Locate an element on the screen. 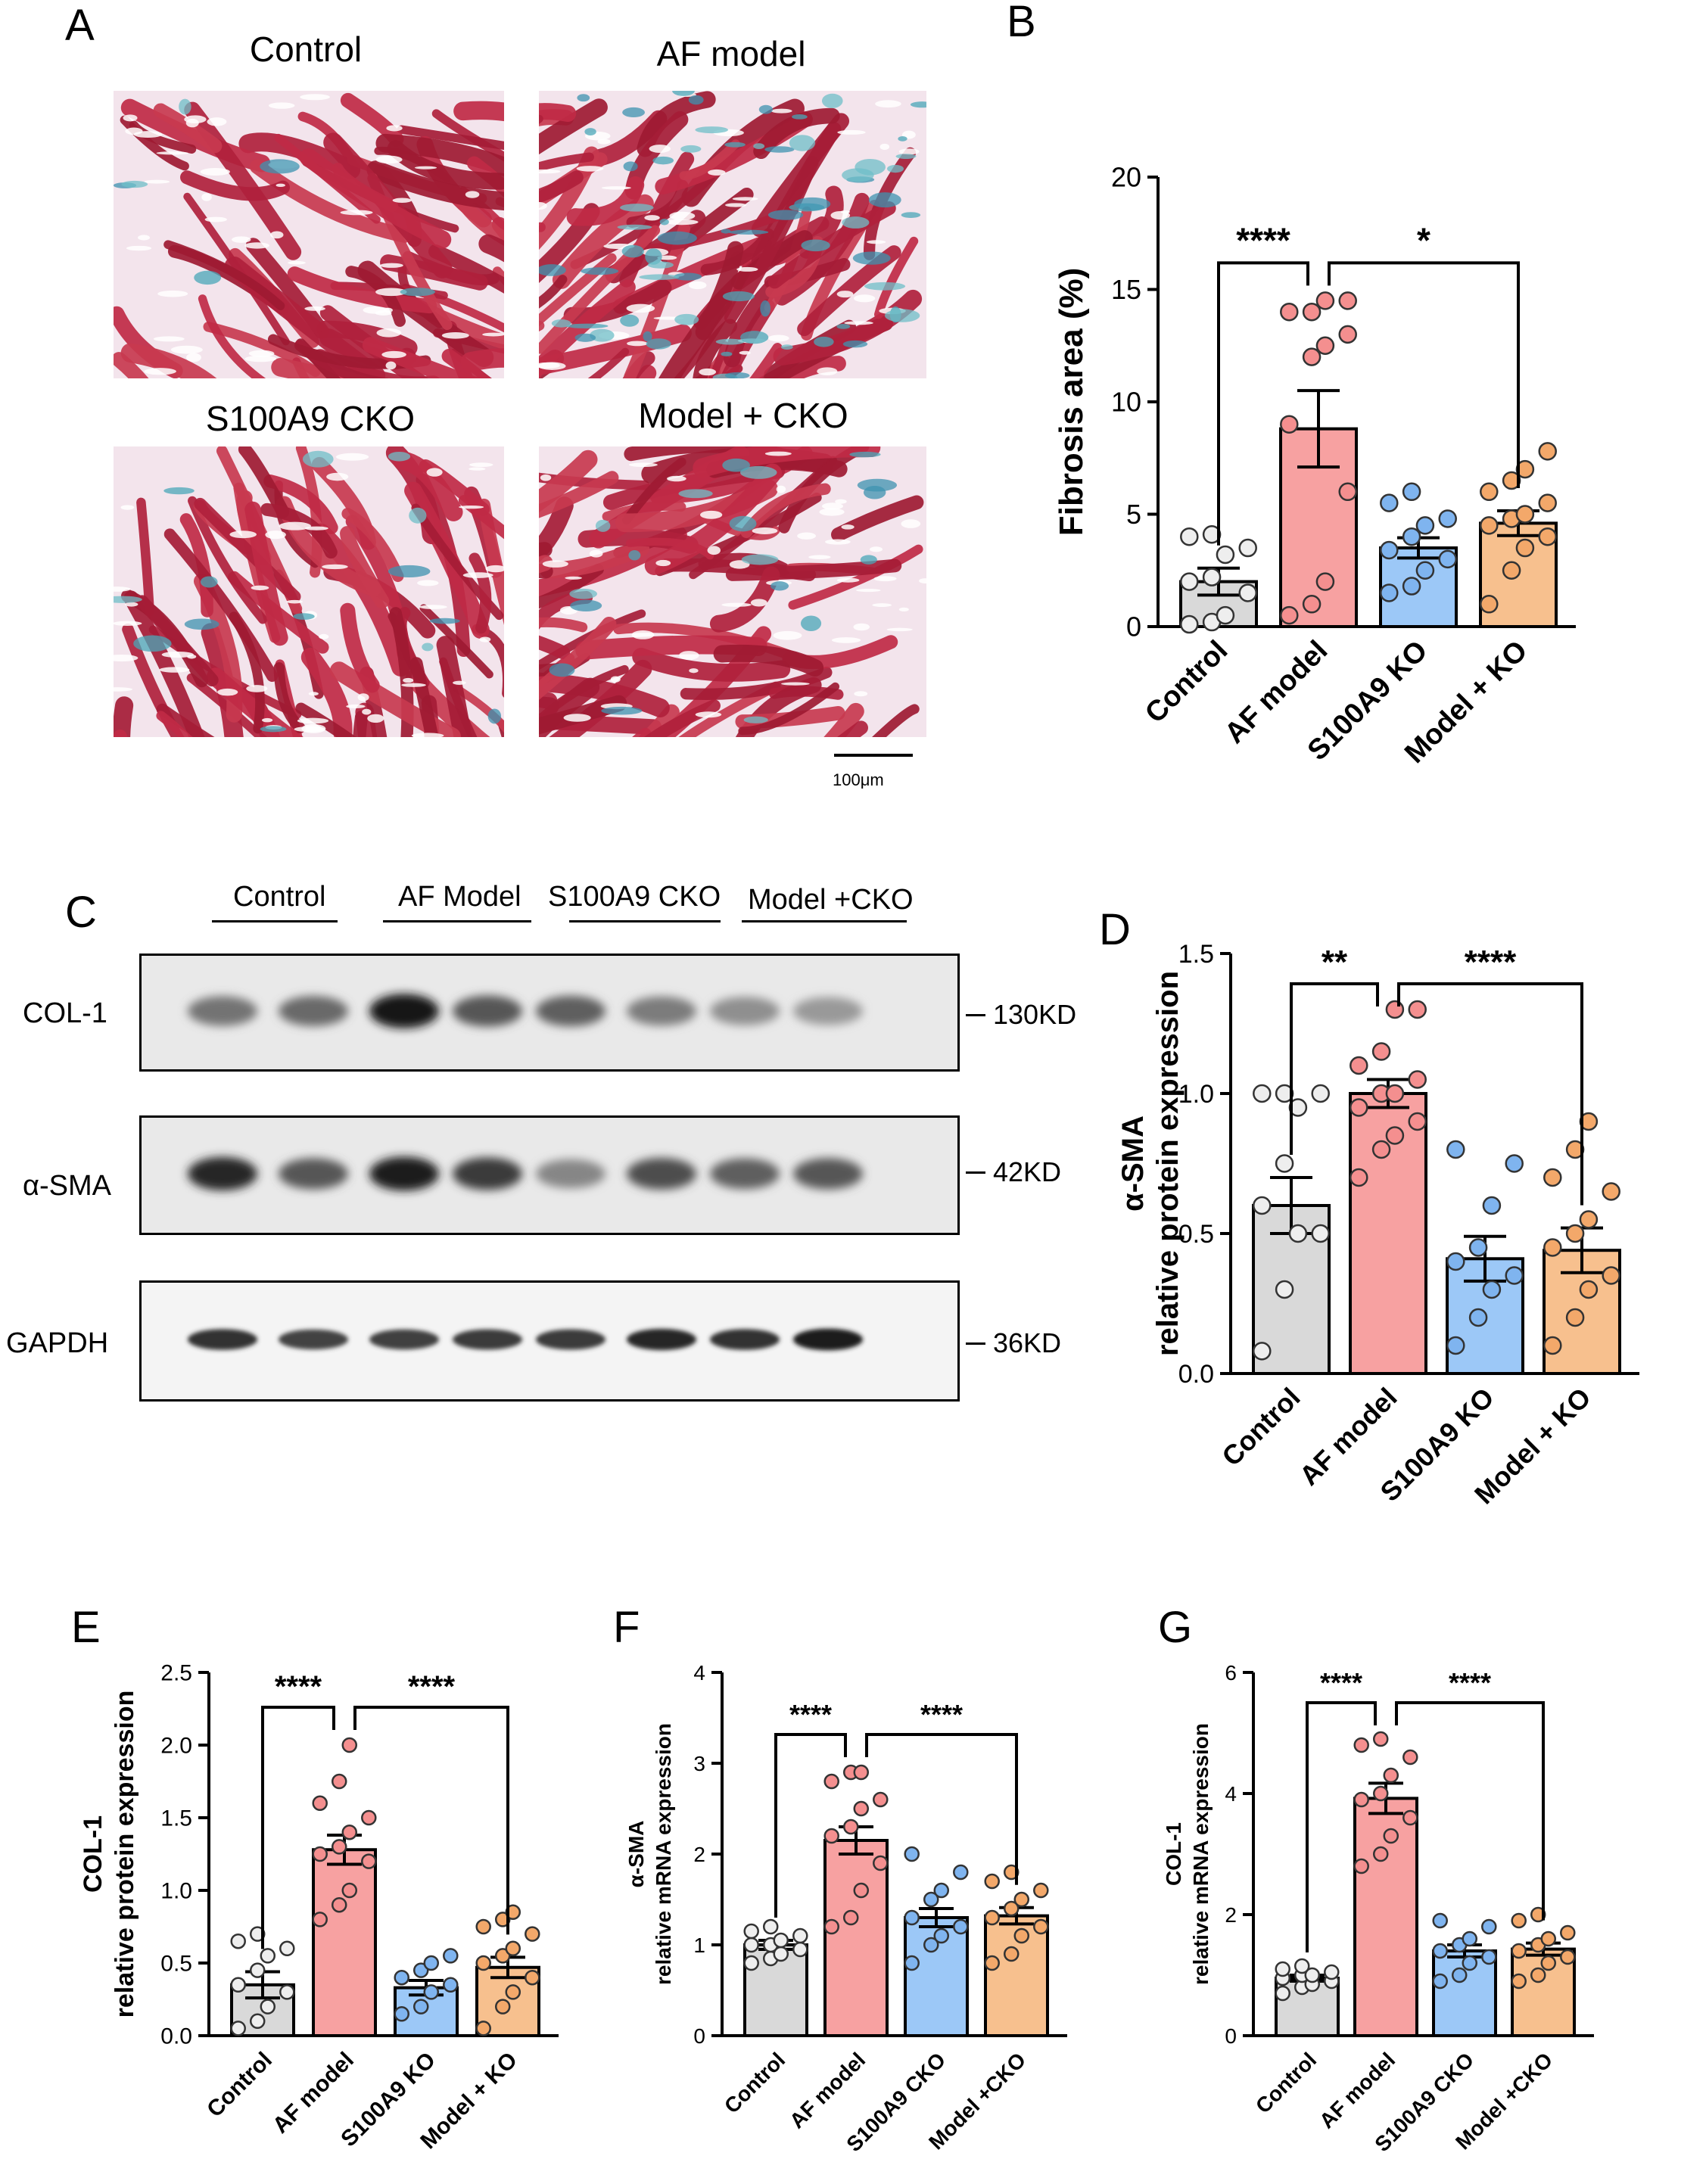  y-tick-label: 6 is located at coordinates (1231, 1673).